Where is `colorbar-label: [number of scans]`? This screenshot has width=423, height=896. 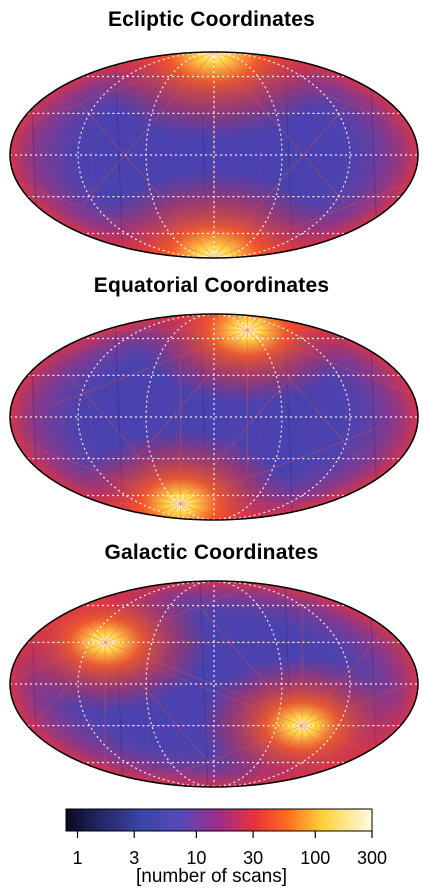 colorbar-label: [number of scans] is located at coordinates (211, 876).